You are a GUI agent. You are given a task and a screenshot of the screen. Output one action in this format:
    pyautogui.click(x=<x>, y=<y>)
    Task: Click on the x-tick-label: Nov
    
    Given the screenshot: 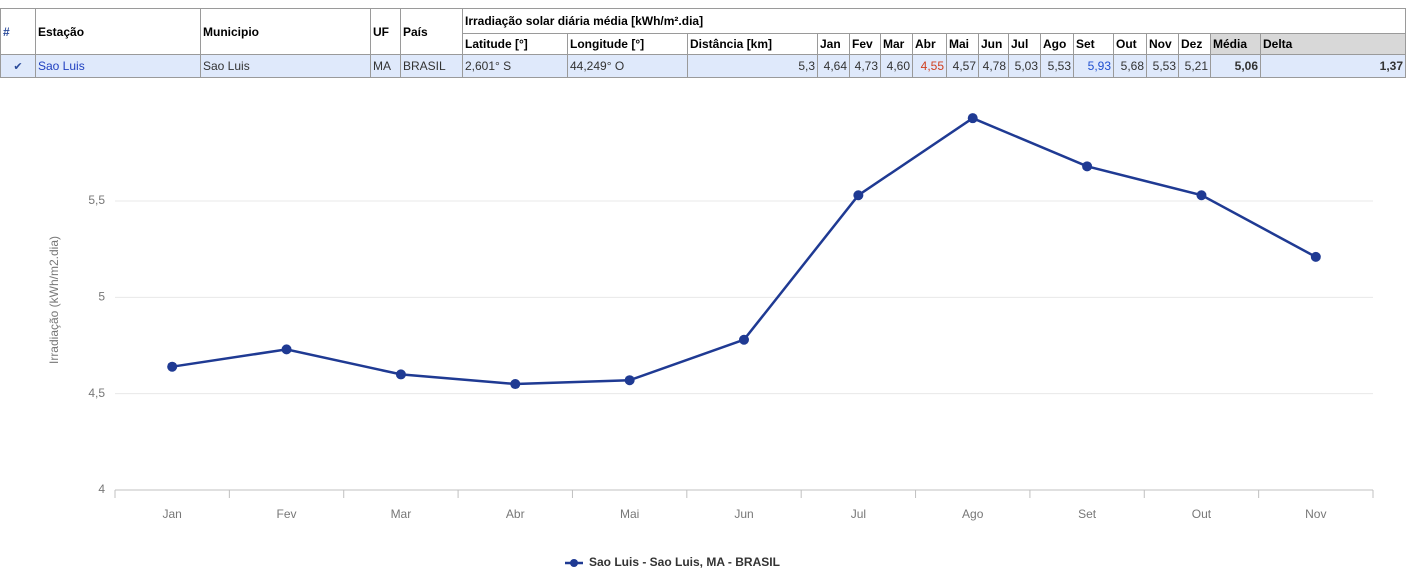 What is the action you would take?
    pyautogui.click(x=1315, y=514)
    